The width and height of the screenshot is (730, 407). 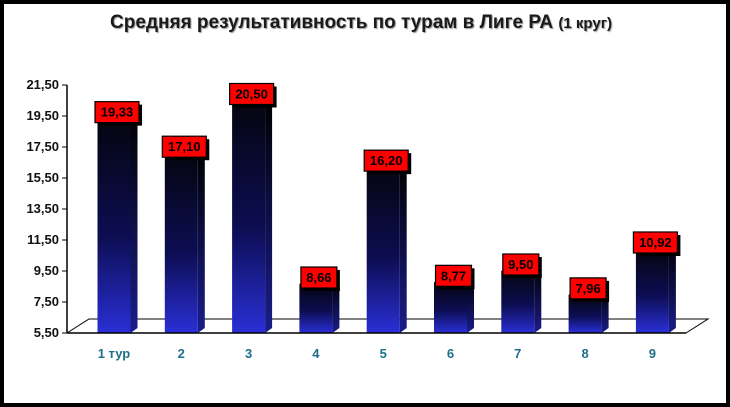 What do you see at coordinates (42, 146) in the screenshot?
I see `y-tick-label: 17,50` at bounding box center [42, 146].